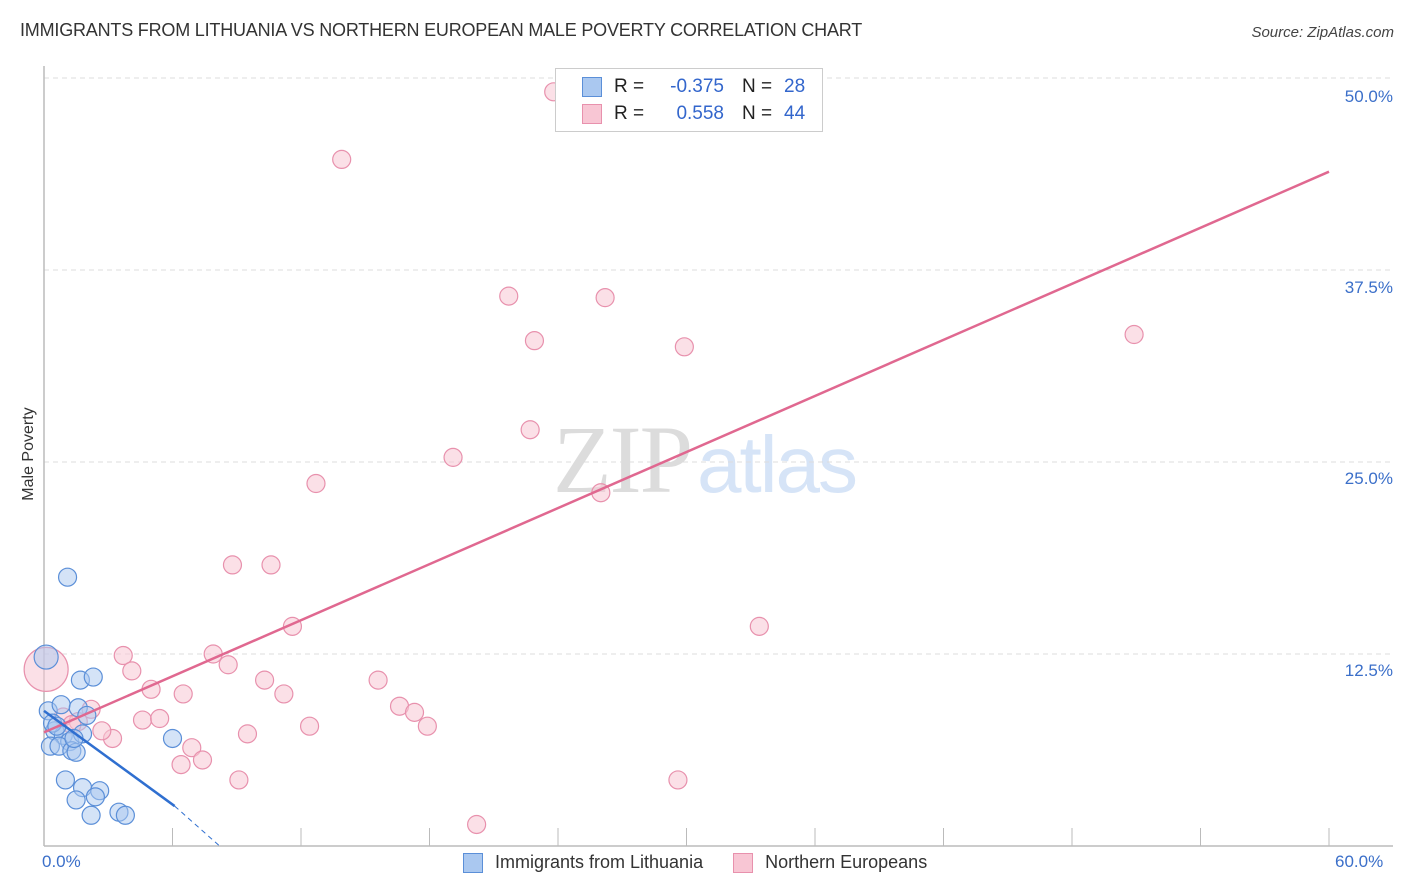 The width and height of the screenshot is (1406, 892). What do you see at coordinates (846, 862) in the screenshot?
I see `legend-label-northern-europeans: Northern Europeans` at bounding box center [846, 862].